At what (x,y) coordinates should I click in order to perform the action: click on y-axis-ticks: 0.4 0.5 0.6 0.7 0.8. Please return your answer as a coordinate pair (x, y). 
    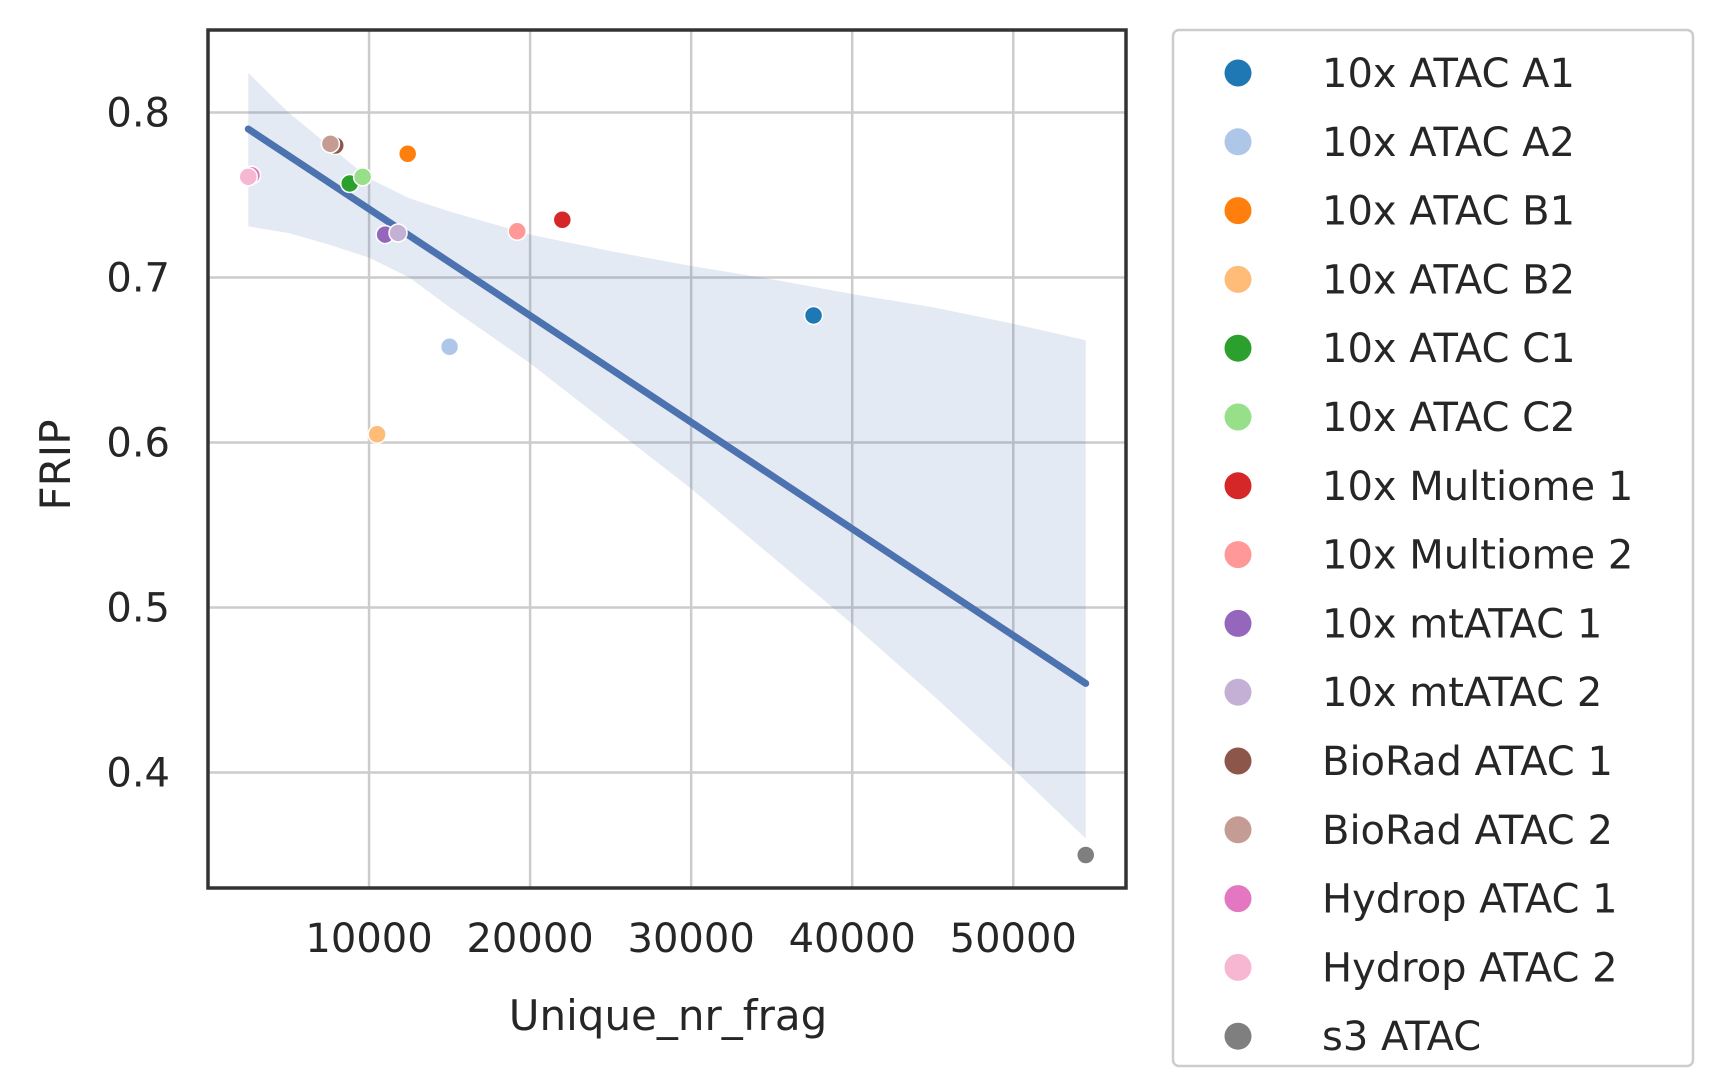
    Looking at the image, I should click on (138, 444).